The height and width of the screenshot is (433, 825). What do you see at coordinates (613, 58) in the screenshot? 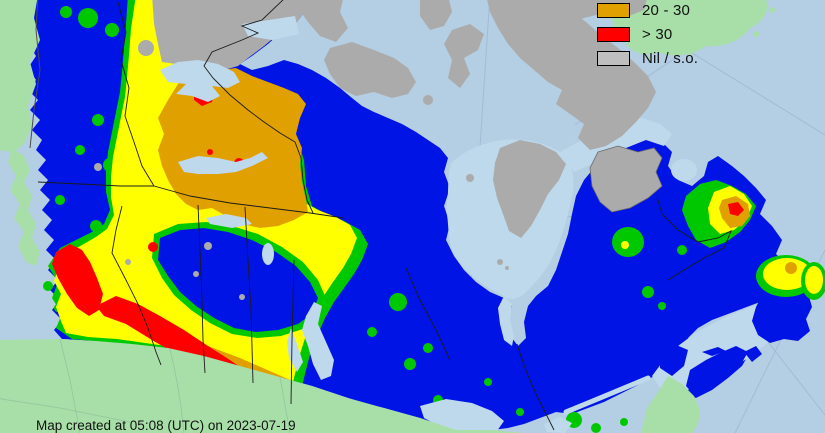
I see `legend-swatch-nil` at bounding box center [613, 58].